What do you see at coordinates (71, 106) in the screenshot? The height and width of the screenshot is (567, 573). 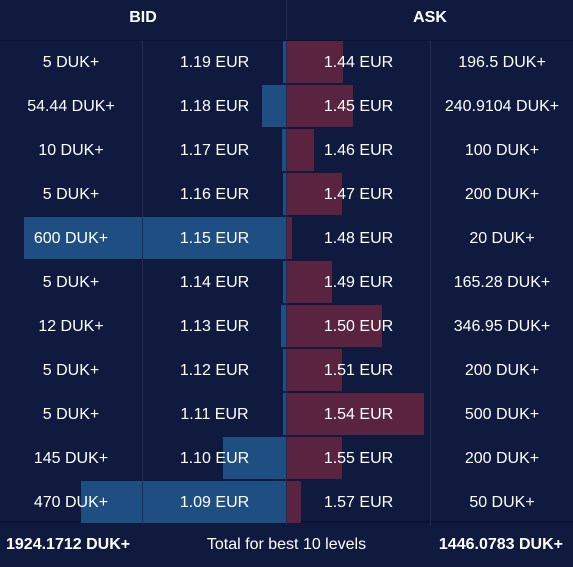 I see `bid-size-cell: 54.44 DUK+` at bounding box center [71, 106].